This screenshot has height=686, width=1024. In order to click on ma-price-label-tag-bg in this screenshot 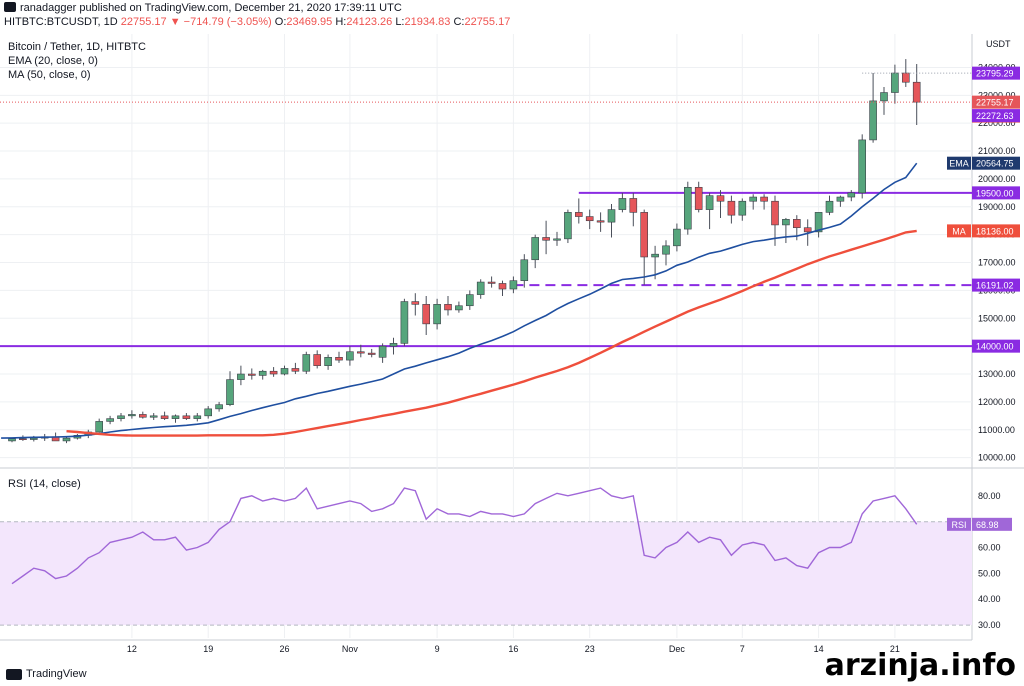, I will do `click(959, 231)`.